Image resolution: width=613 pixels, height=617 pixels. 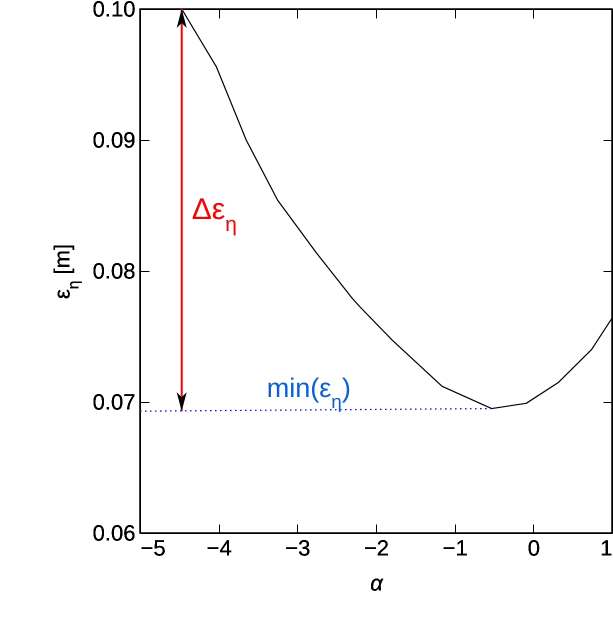 I want to click on x-tick-label: −3, so click(x=297, y=548).